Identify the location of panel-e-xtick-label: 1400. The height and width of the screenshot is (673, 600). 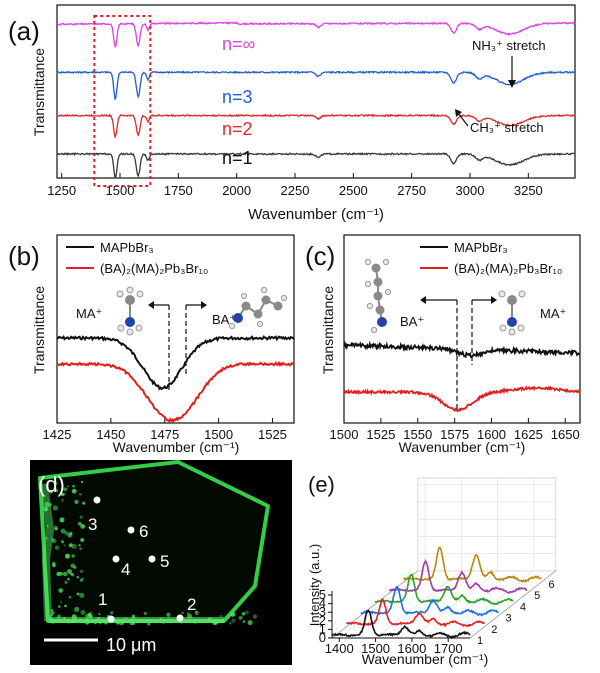
(339, 648).